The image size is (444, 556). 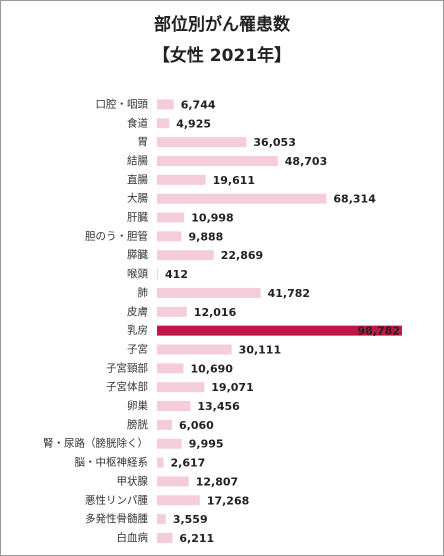 I want to click on value-label: 98,782, so click(x=379, y=331).